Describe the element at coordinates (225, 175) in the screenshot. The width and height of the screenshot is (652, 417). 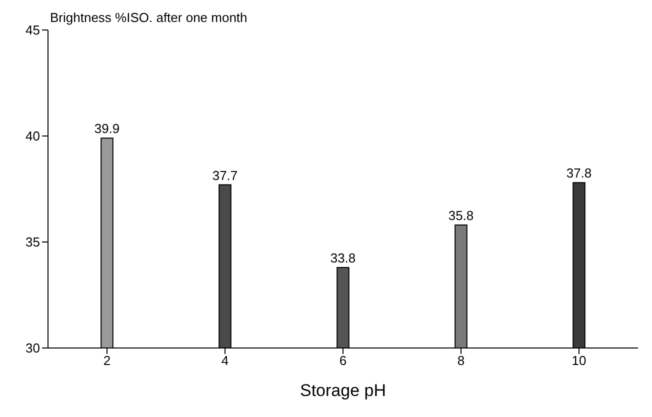
I see `data-label: 37.7` at that location.